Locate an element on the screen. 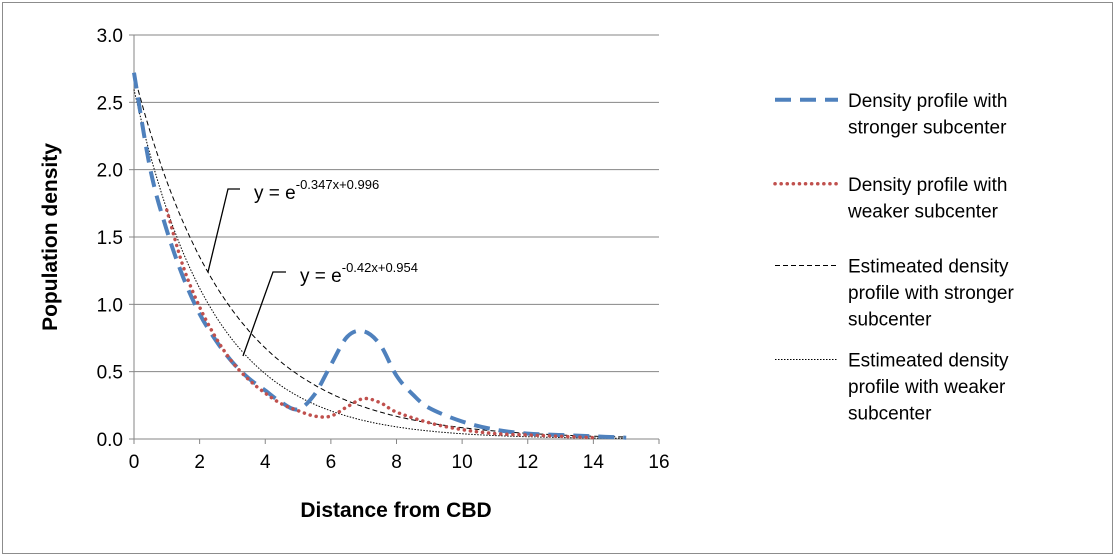 The height and width of the screenshot is (558, 1117). x-tick-label: 14 is located at coordinates (594, 462).